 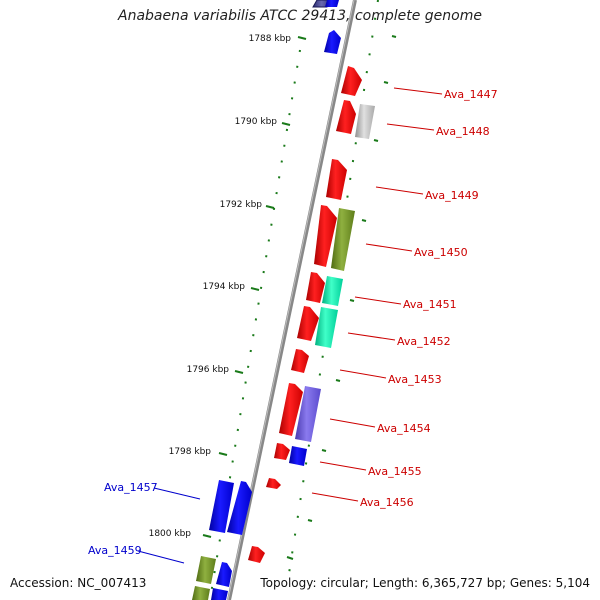 I want to click on gene-label: Ava_1454, so click(x=404, y=428).